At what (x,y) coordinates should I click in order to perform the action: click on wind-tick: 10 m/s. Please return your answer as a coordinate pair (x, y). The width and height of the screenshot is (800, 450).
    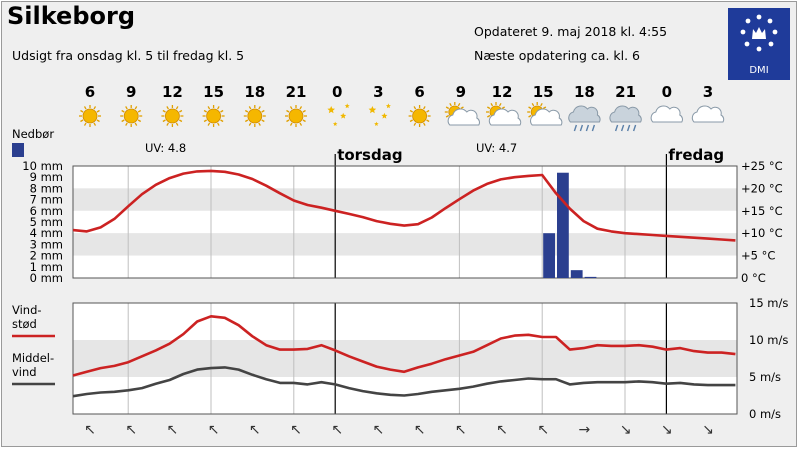
    Looking at the image, I should click on (768, 340).